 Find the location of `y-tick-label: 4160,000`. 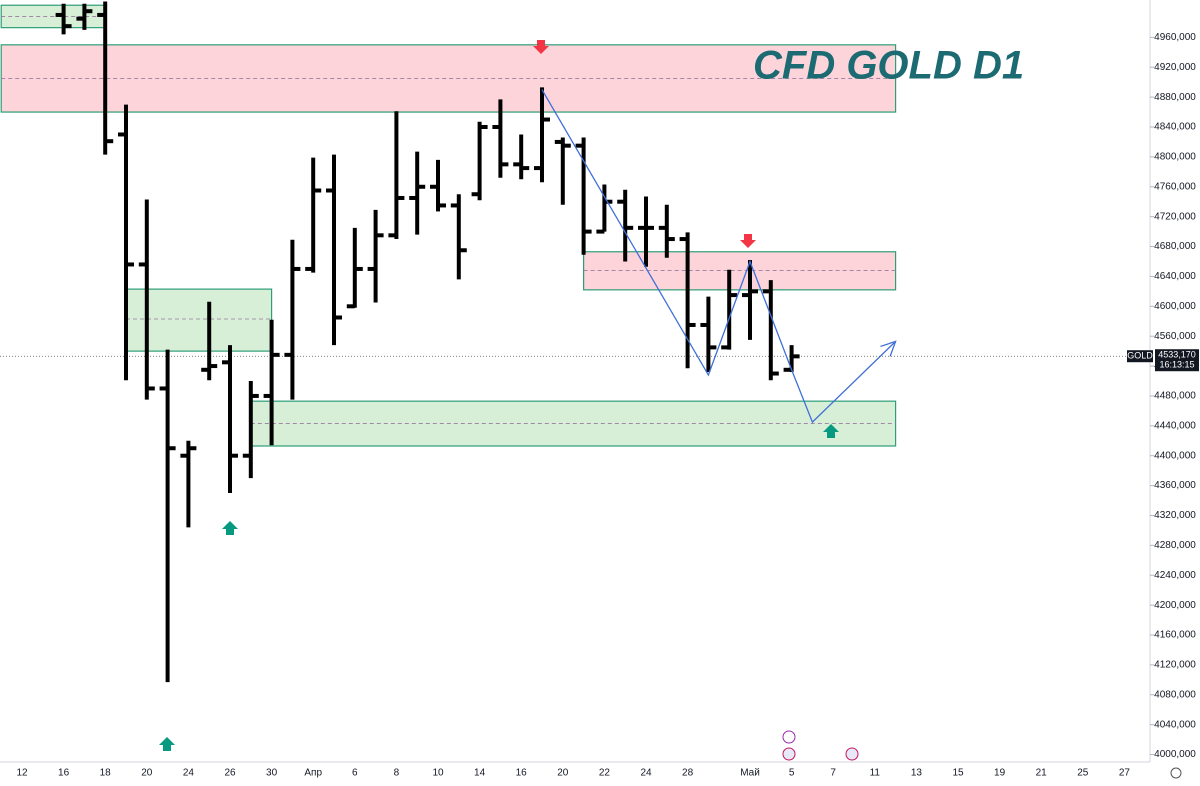

y-tick-label: 4160,000 is located at coordinates (1175, 635).